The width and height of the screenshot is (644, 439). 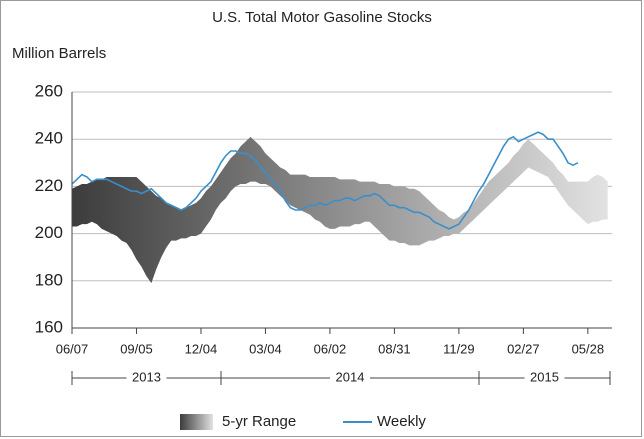 I want to click on year-label: 2013, so click(x=146, y=376).